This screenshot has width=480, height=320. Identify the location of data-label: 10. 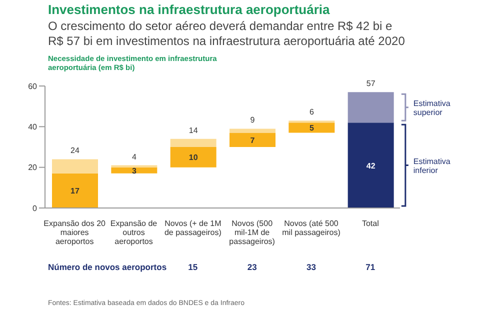
(193, 157).